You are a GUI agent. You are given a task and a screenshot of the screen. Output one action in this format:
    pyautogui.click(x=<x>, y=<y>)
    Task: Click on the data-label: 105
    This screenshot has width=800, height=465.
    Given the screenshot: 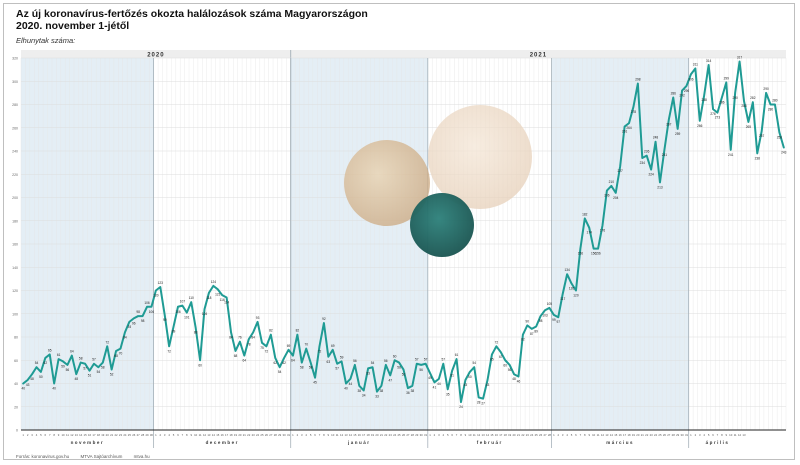 What is the action you would take?
    pyautogui.click(x=550, y=304)
    